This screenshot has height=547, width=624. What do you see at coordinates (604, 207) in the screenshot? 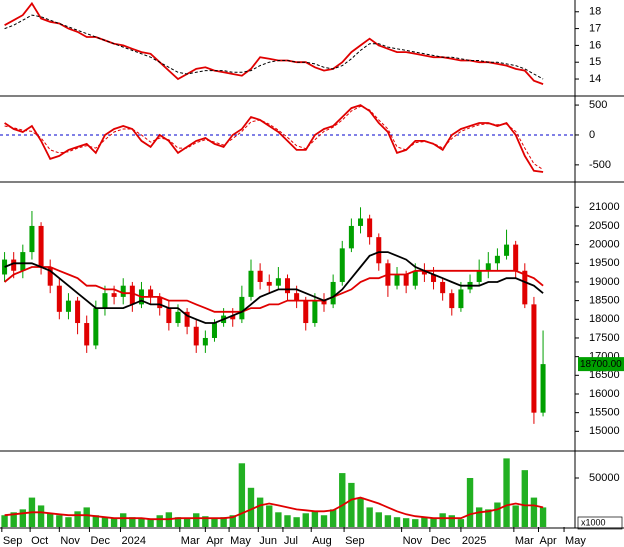
I see `y-tick-label: 21000` at bounding box center [604, 207].